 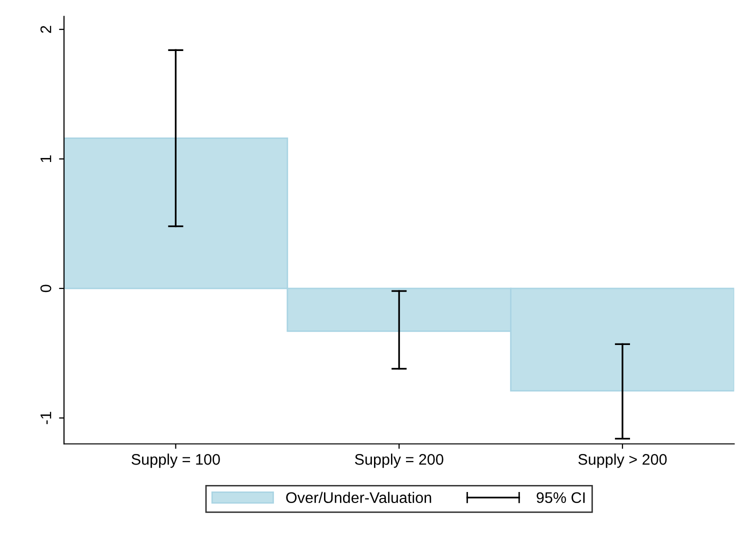 What do you see at coordinates (560, 498) in the screenshot?
I see `text: 95% CI` at bounding box center [560, 498].